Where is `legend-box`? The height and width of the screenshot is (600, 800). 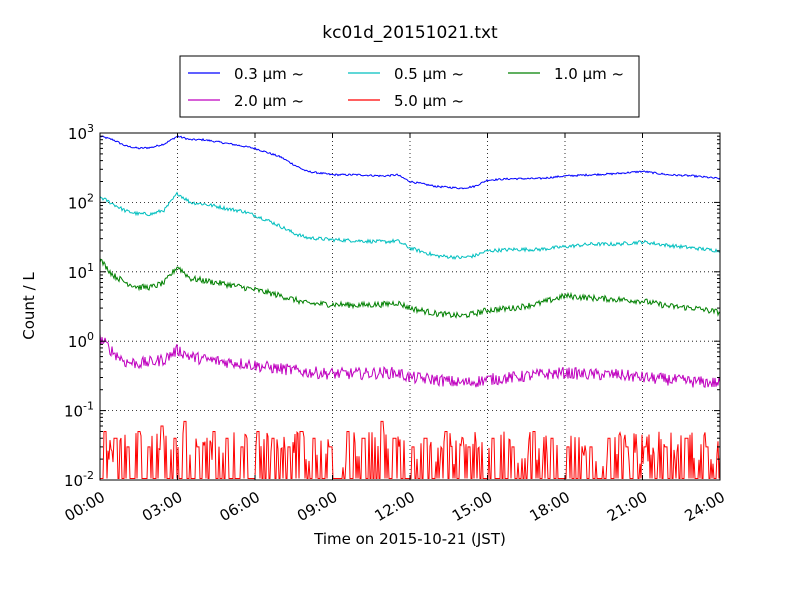
legend-box is located at coordinates (409, 86).